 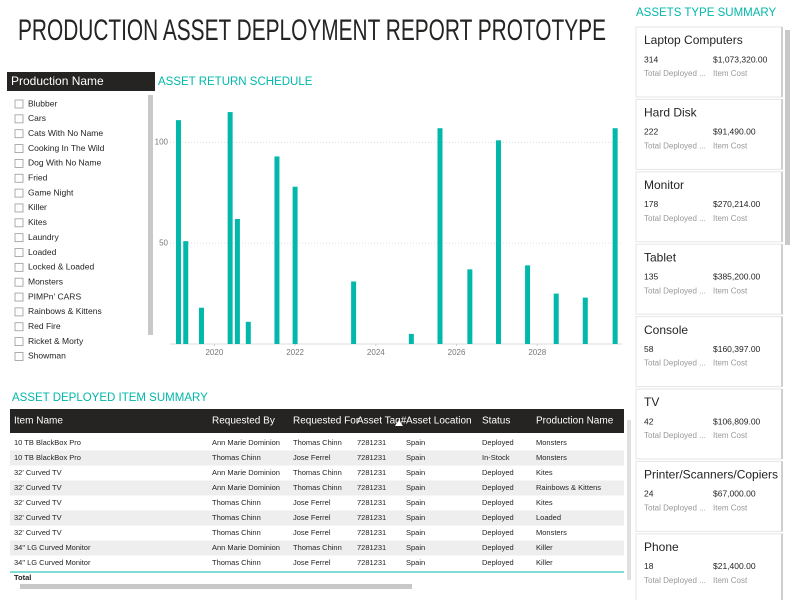 What do you see at coordinates (51, 192) in the screenshot?
I see `slicer-item: Game Night` at bounding box center [51, 192].